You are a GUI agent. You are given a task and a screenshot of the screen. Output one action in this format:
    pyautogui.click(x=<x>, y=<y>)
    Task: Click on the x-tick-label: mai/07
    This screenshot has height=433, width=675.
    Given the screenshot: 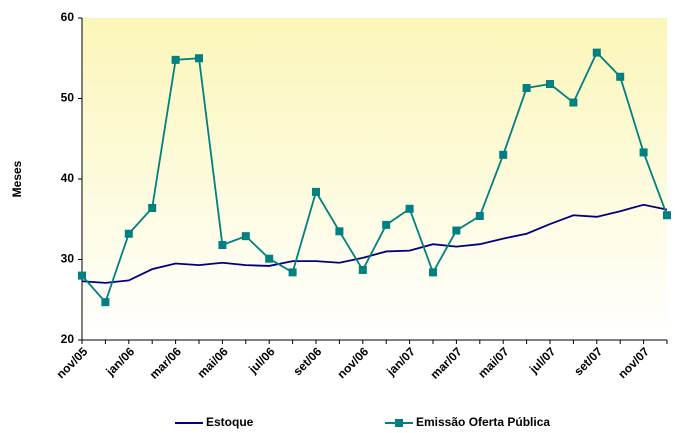 What is the action you would take?
    pyautogui.click(x=493, y=362)
    